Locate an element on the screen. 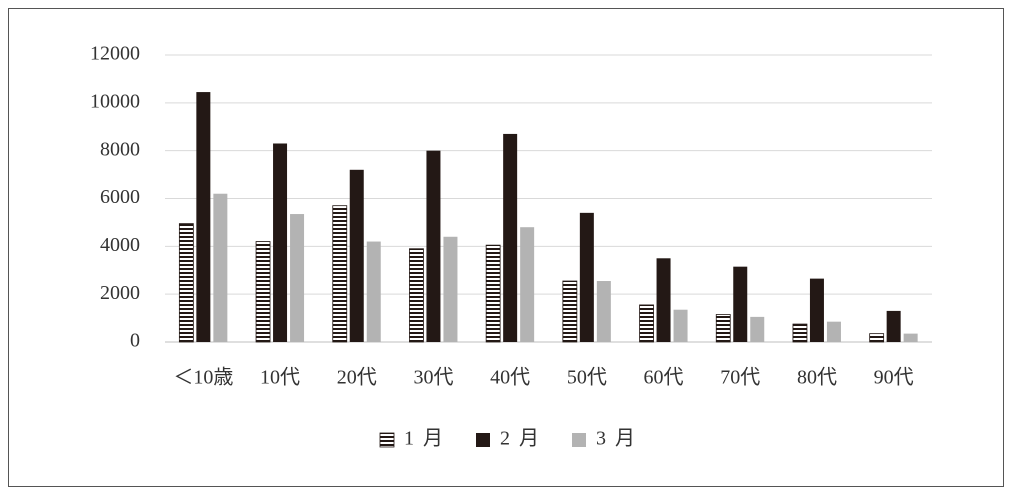 The width and height of the screenshot is (1012, 494). legend-label: 1 月 is located at coordinates (424, 439).